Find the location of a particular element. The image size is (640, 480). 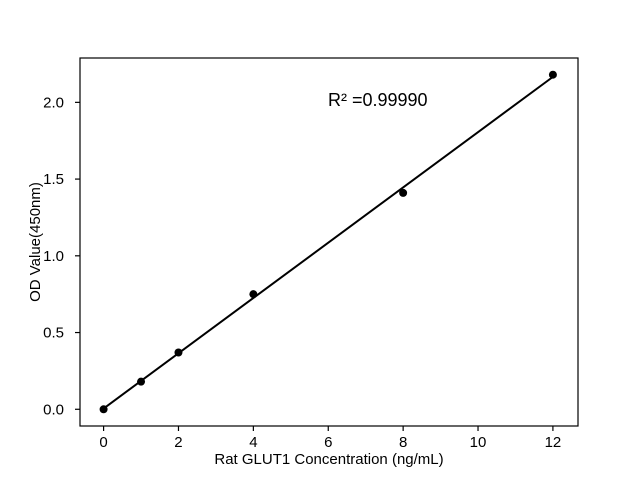

x-tick-label: 6 is located at coordinates (328, 442).